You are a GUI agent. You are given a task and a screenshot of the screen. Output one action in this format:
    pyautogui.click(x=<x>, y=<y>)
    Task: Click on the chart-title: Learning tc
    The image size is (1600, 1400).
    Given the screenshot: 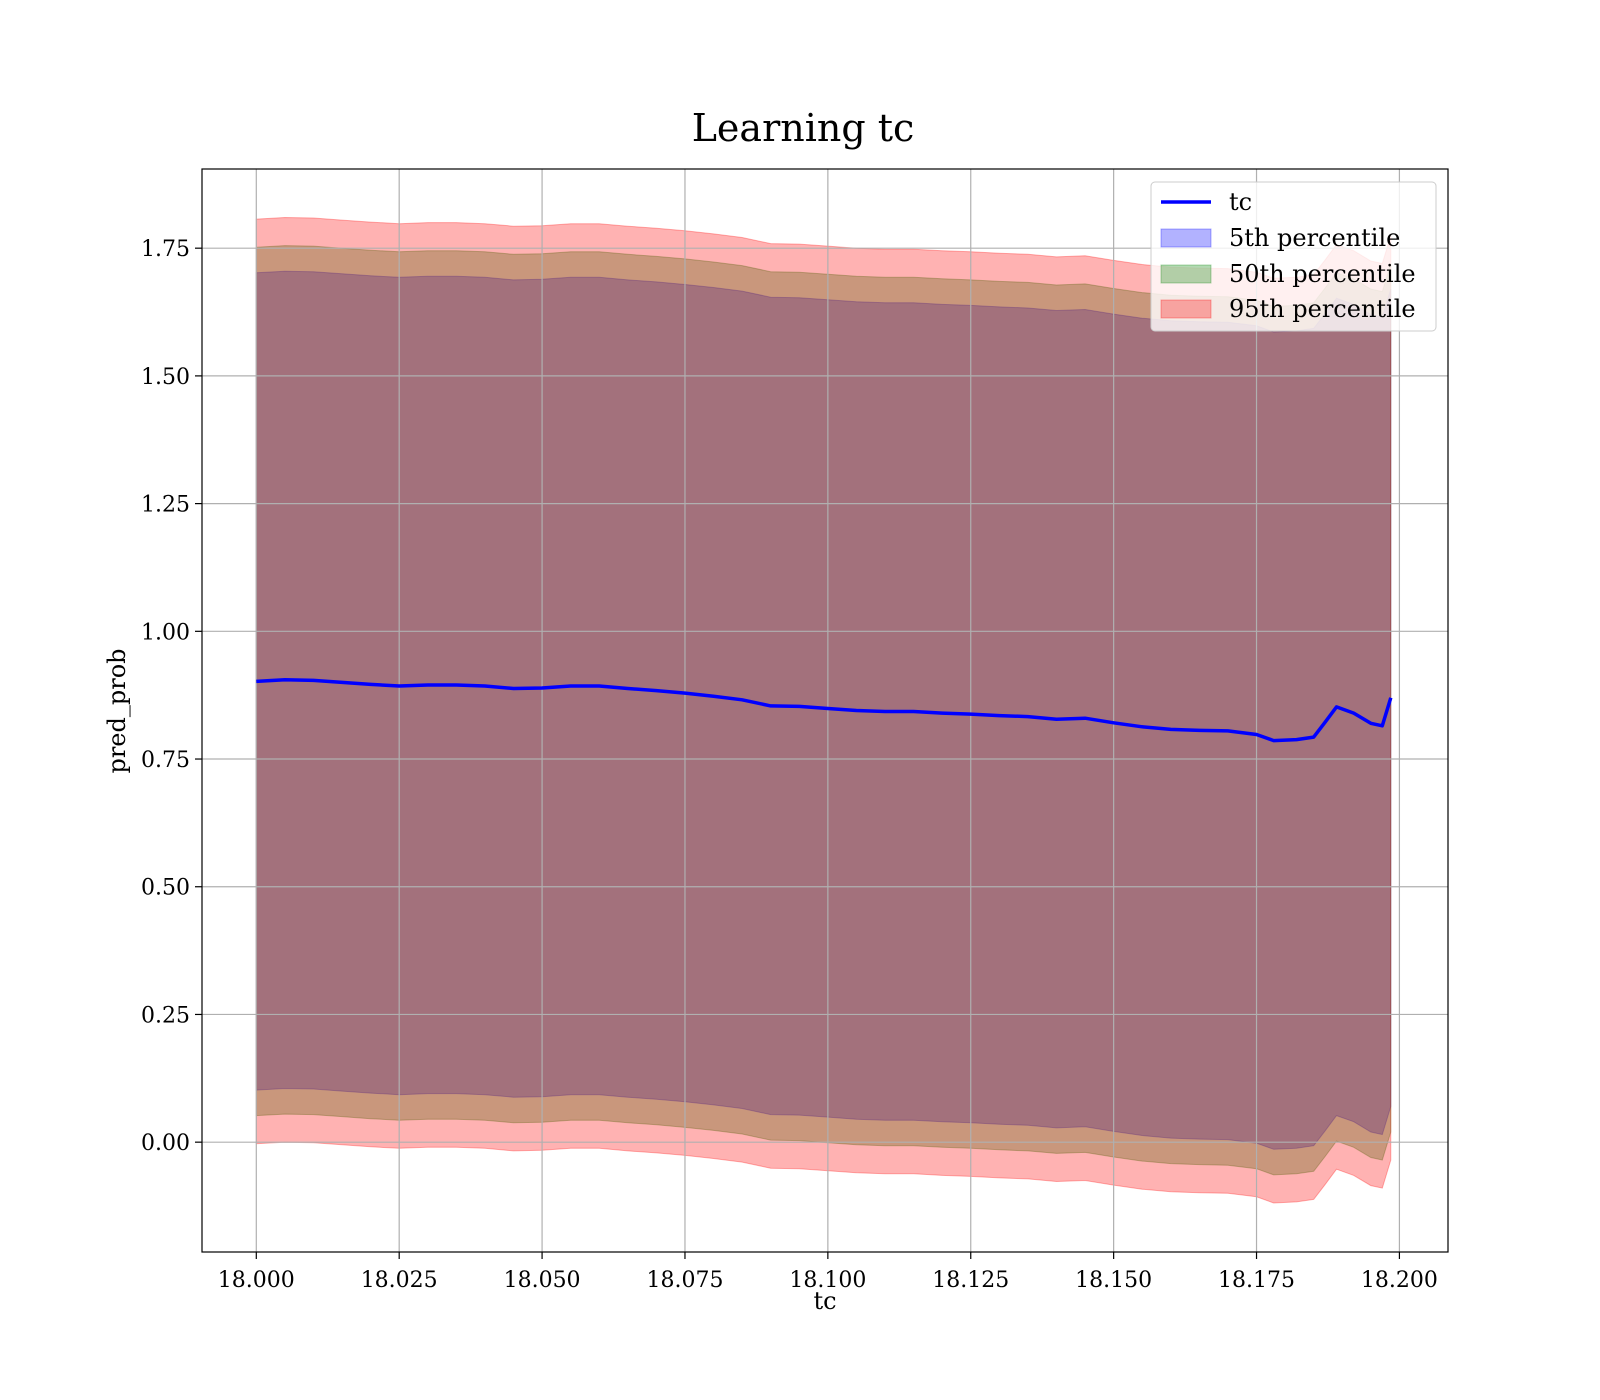 What is the action you would take?
    pyautogui.click(x=803, y=128)
    